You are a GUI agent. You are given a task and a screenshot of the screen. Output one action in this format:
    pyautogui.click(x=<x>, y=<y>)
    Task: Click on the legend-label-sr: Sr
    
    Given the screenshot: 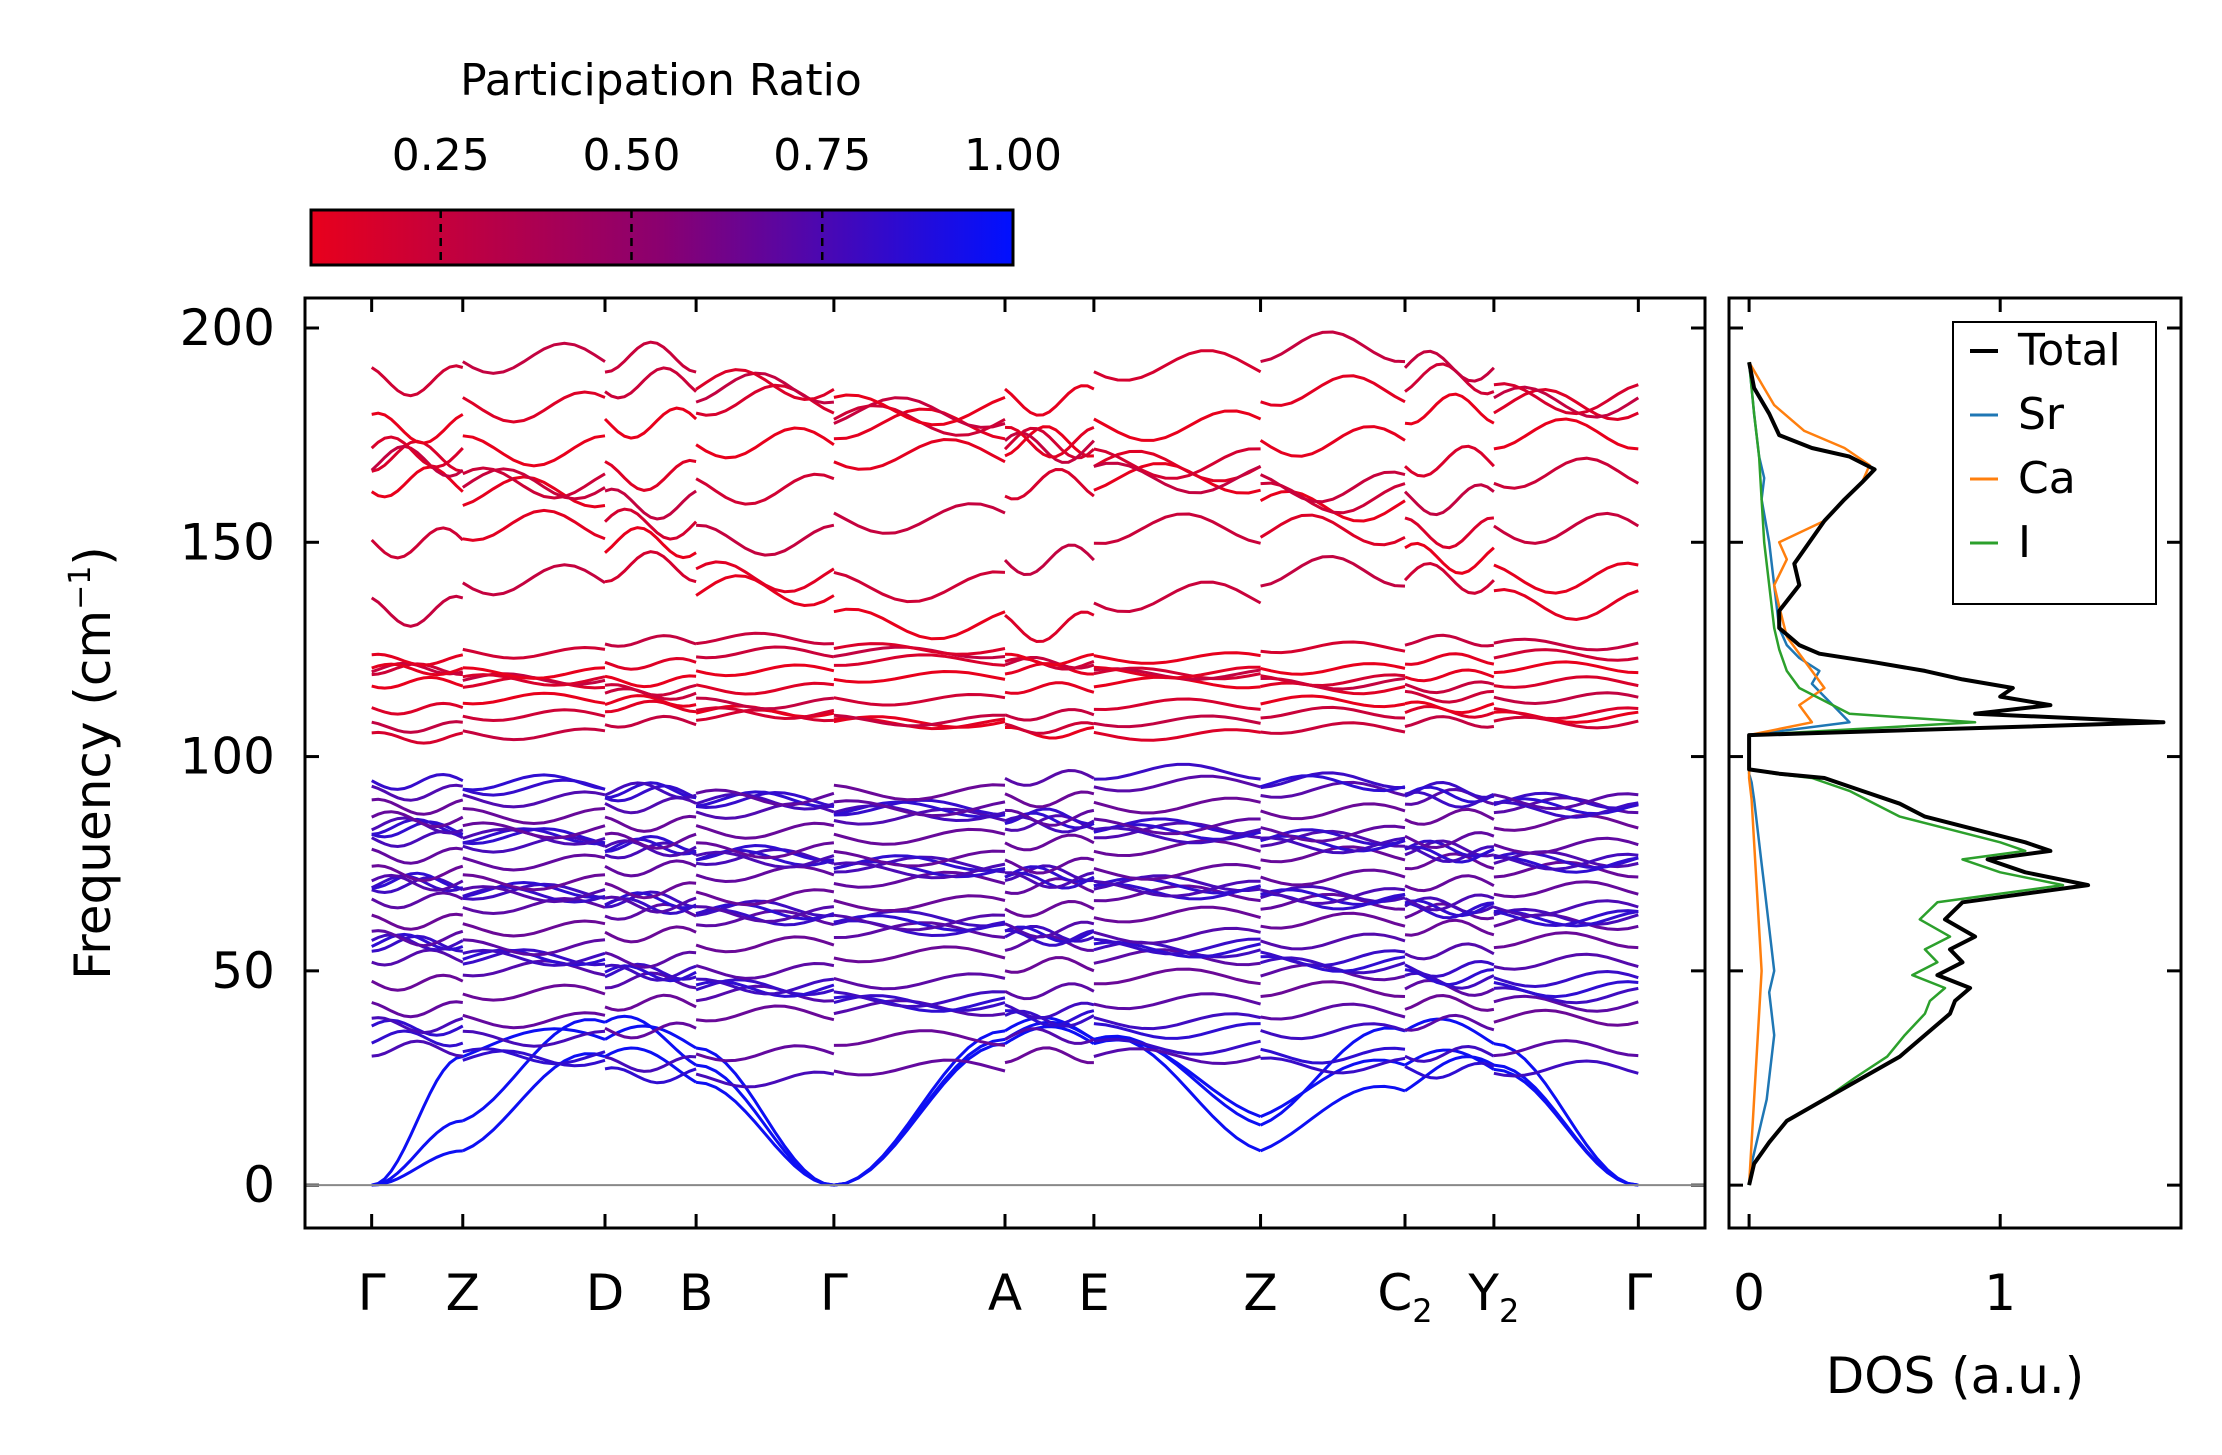 What is the action you would take?
    pyautogui.click(x=2041, y=414)
    